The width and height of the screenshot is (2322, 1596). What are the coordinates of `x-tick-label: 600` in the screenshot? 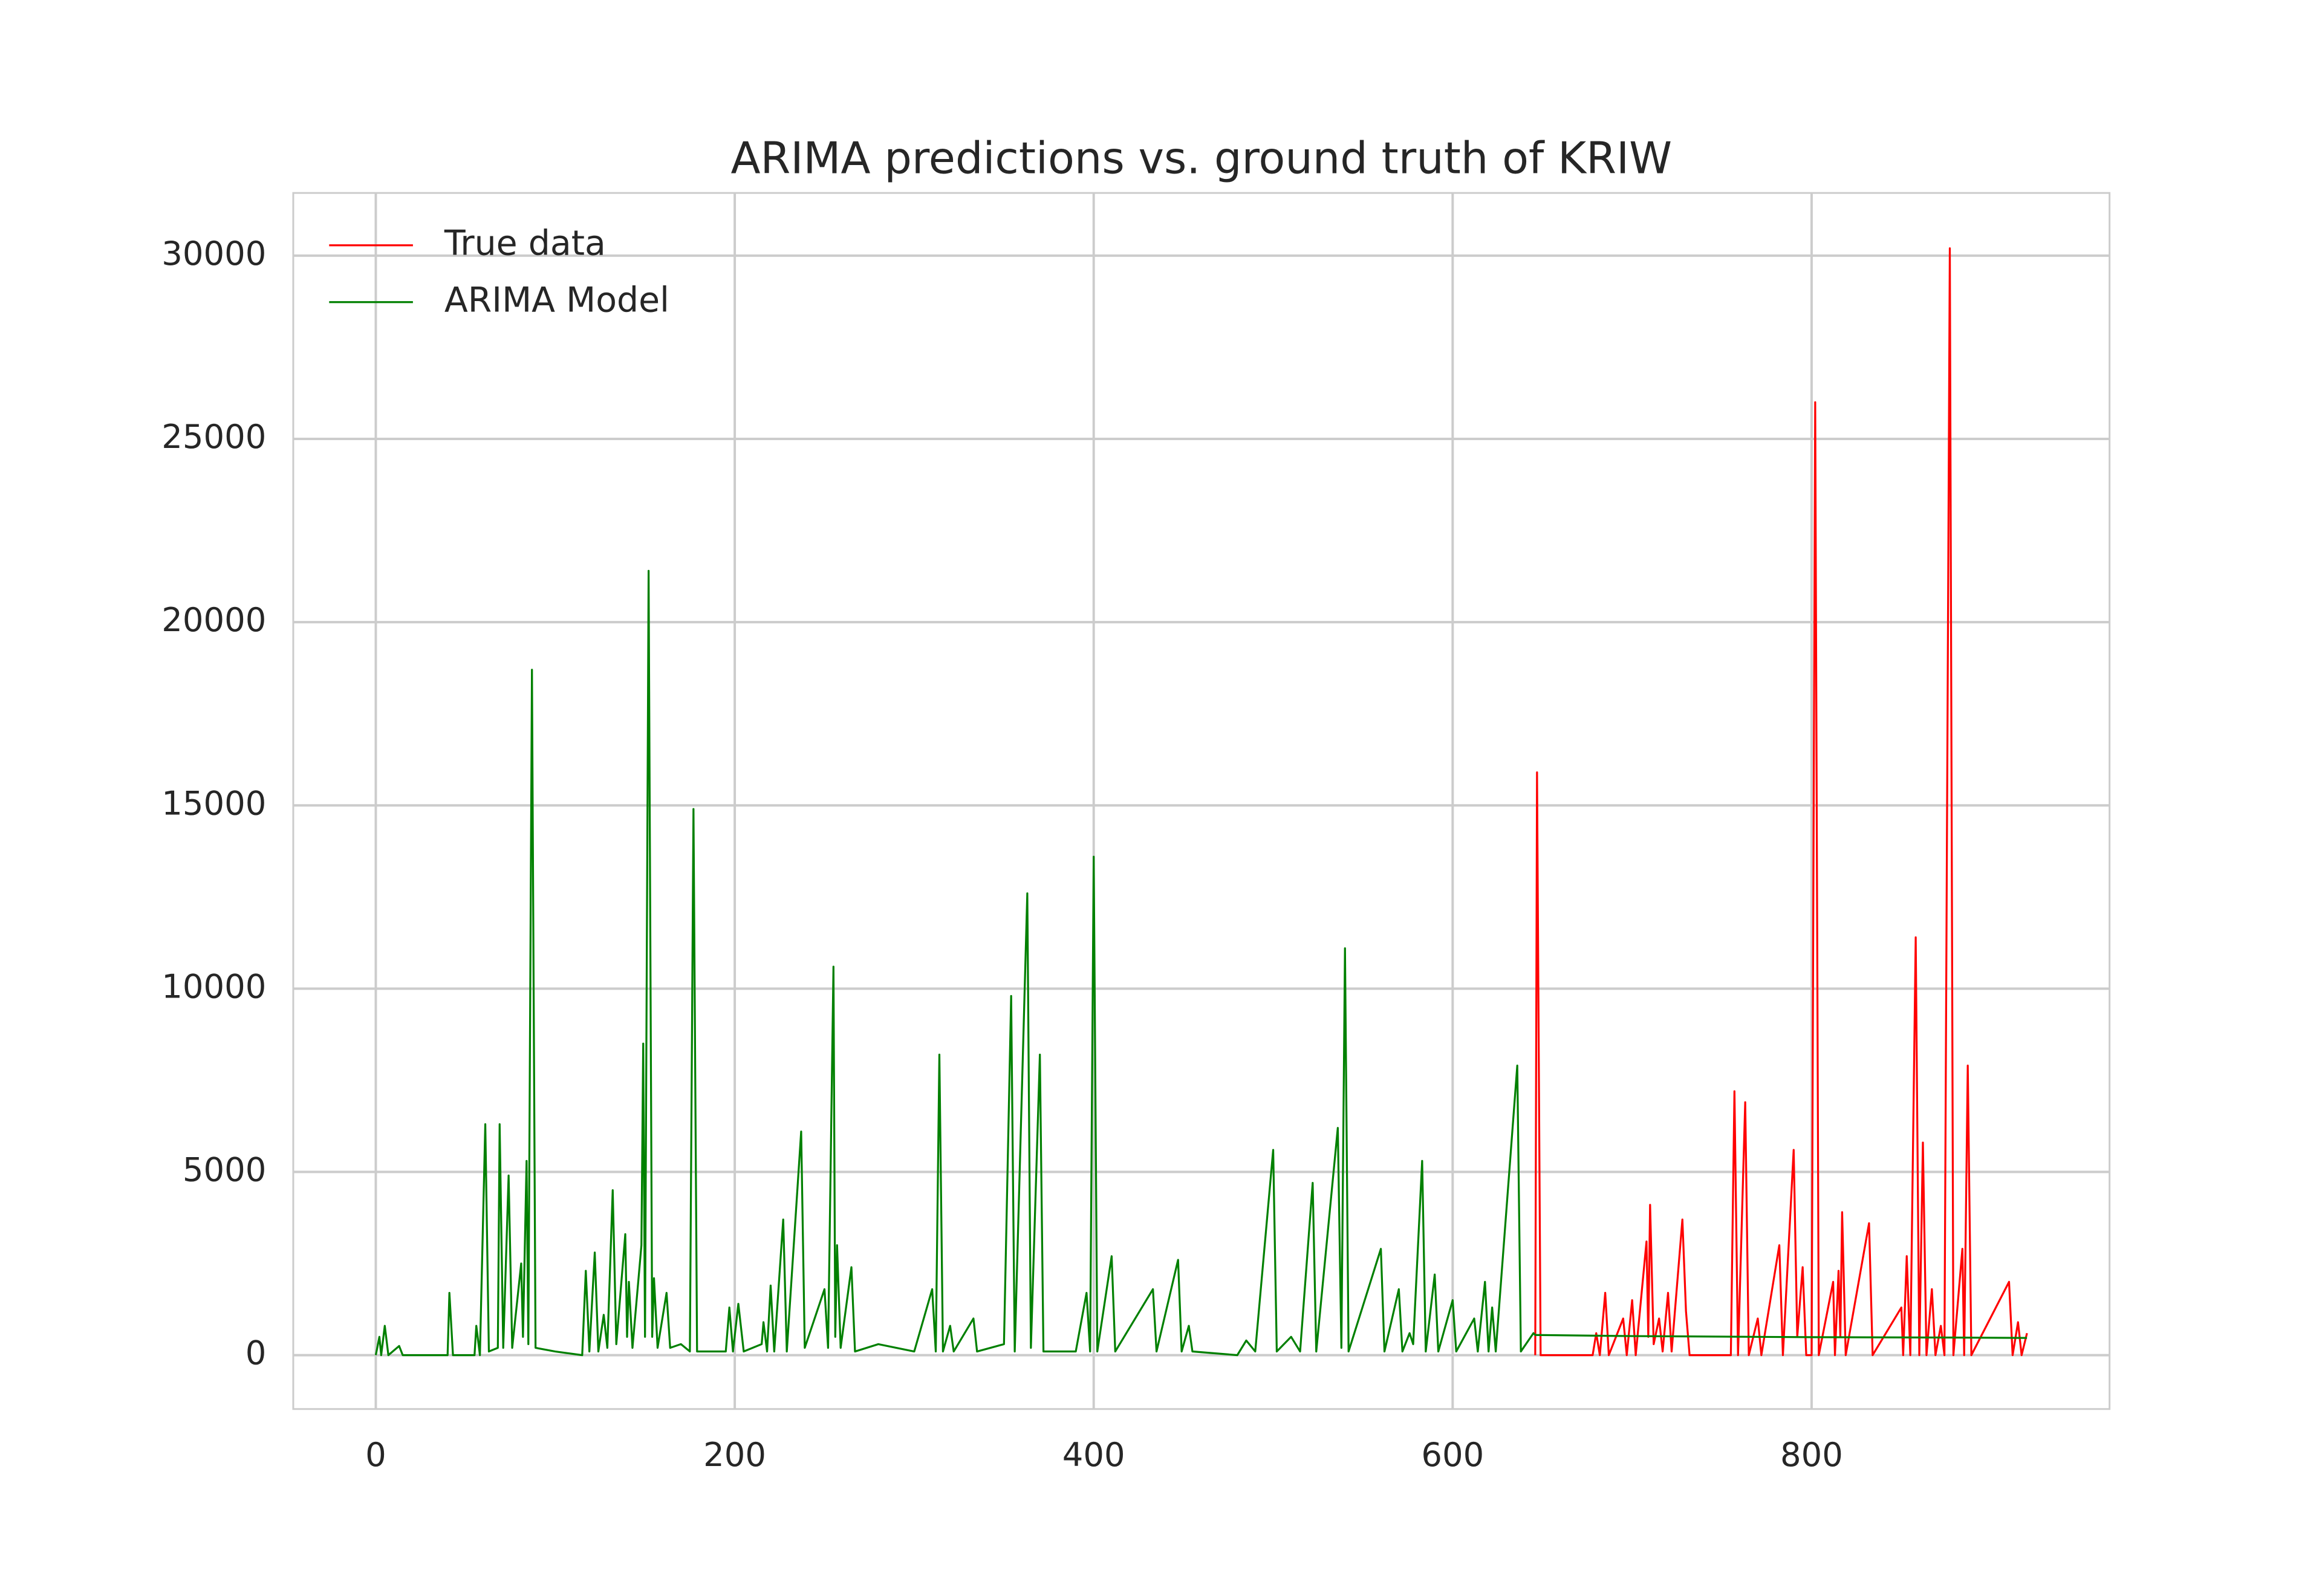 It's located at (1452, 1454).